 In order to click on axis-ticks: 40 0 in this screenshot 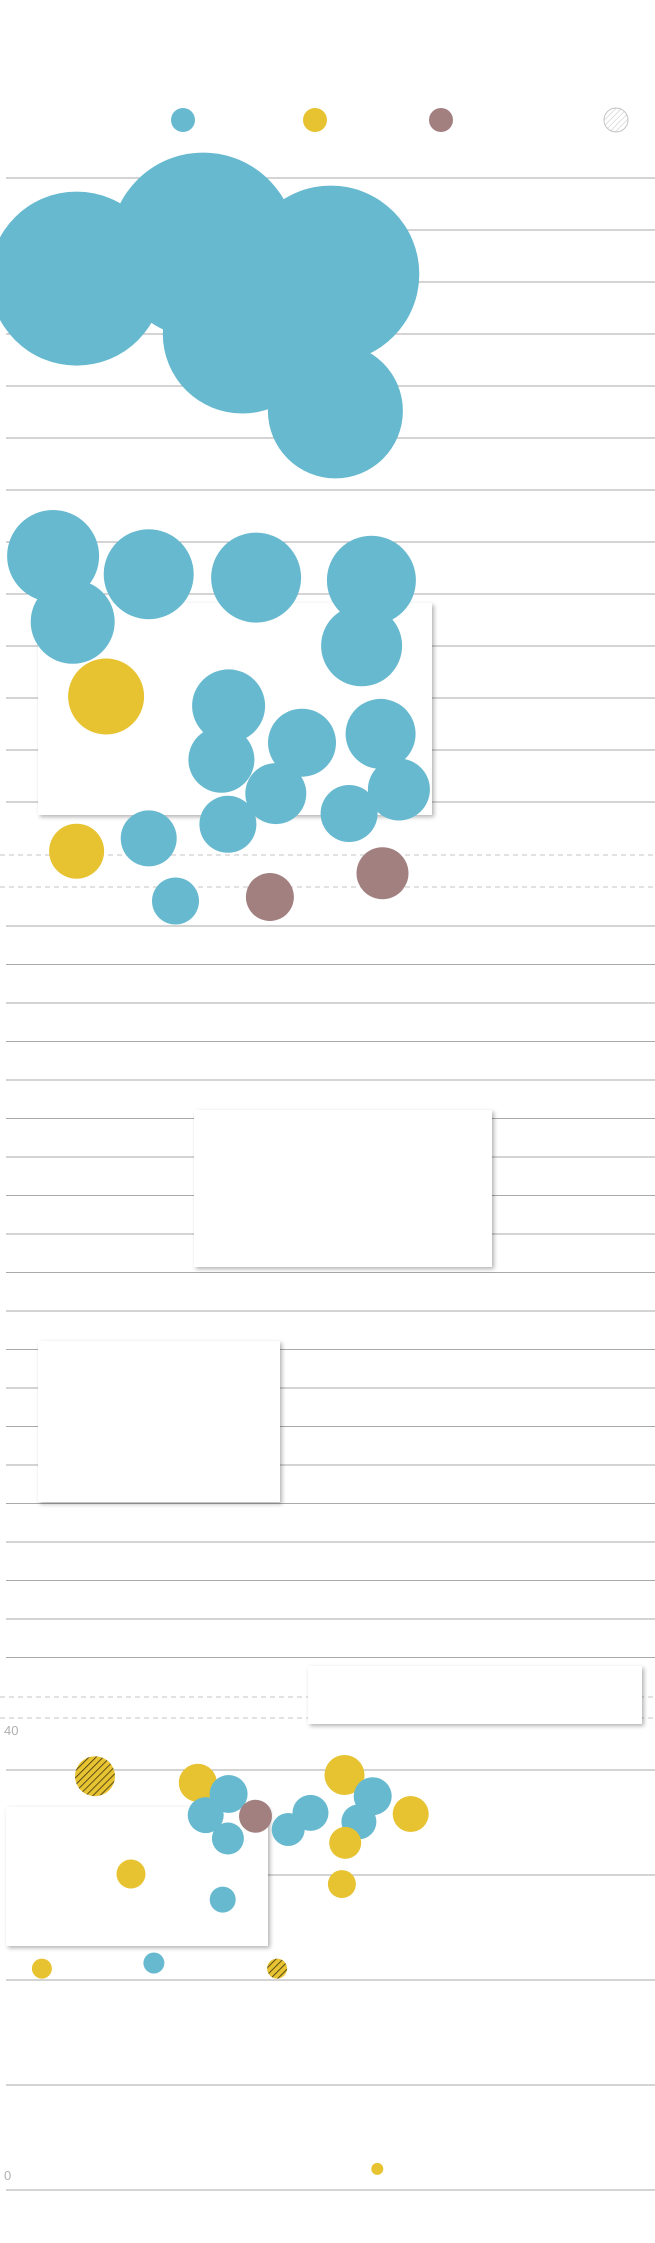, I will do `click(11, 1953)`.